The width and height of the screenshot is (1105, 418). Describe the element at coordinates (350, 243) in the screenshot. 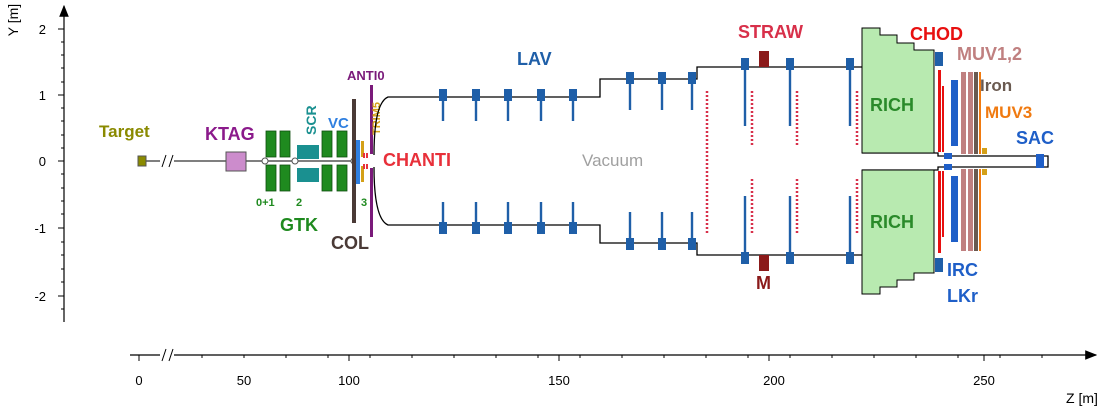

I see `col-label: COL` at that location.